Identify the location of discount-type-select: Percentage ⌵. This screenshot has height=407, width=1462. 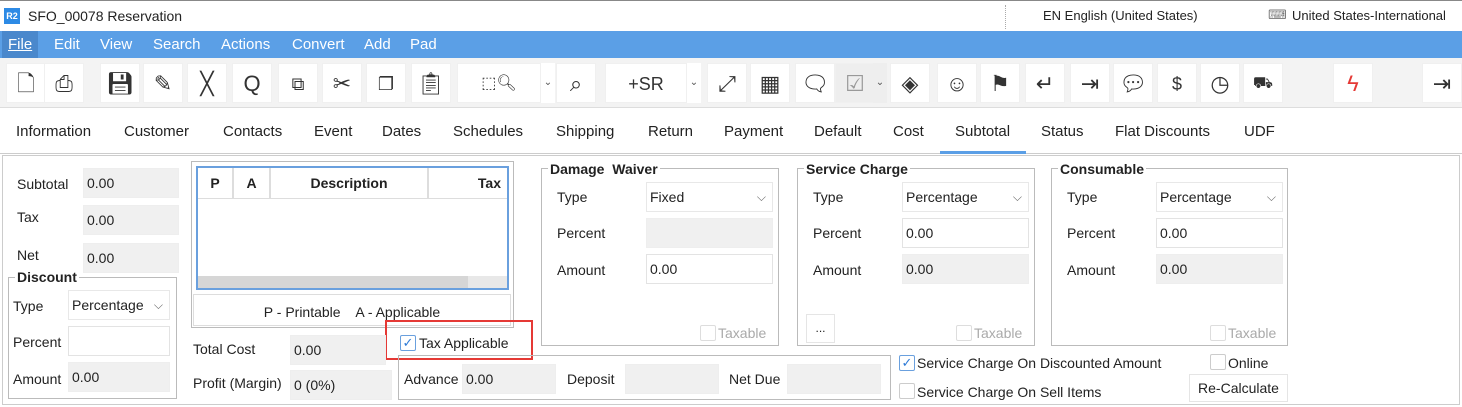
(119, 305).